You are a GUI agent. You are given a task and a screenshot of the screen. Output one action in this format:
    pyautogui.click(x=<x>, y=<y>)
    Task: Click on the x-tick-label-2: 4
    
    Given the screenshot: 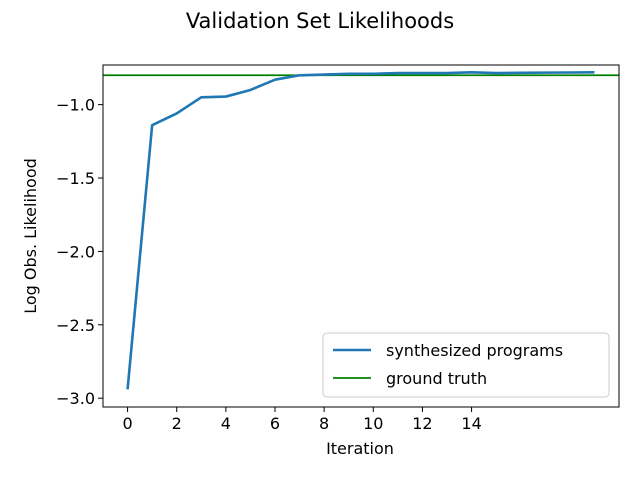 What is the action you would take?
    pyautogui.click(x=226, y=423)
    